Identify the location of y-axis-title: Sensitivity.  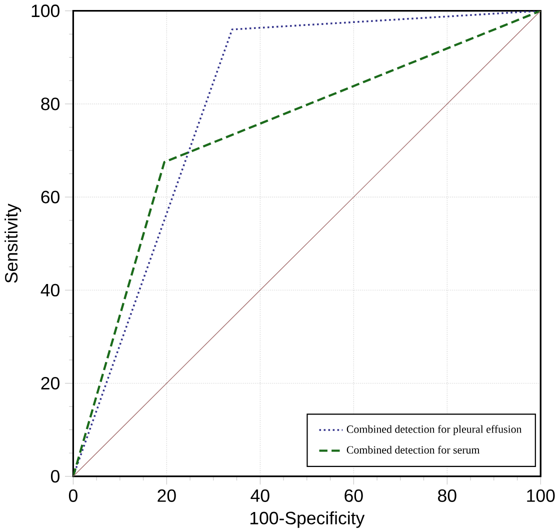
(13, 243).